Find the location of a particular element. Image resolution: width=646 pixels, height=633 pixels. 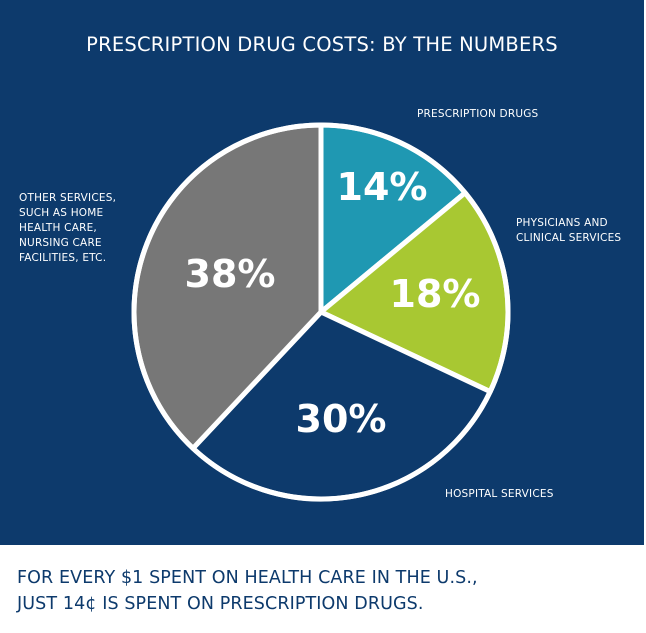

pct-label-prescription-drugs: 14% is located at coordinates (382, 187).